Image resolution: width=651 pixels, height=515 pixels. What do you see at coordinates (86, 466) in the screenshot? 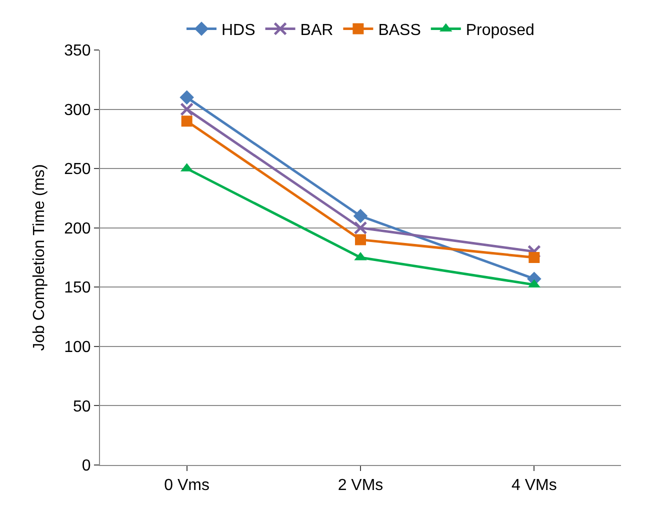
I see `y-tick-label: 0` at bounding box center [86, 466].